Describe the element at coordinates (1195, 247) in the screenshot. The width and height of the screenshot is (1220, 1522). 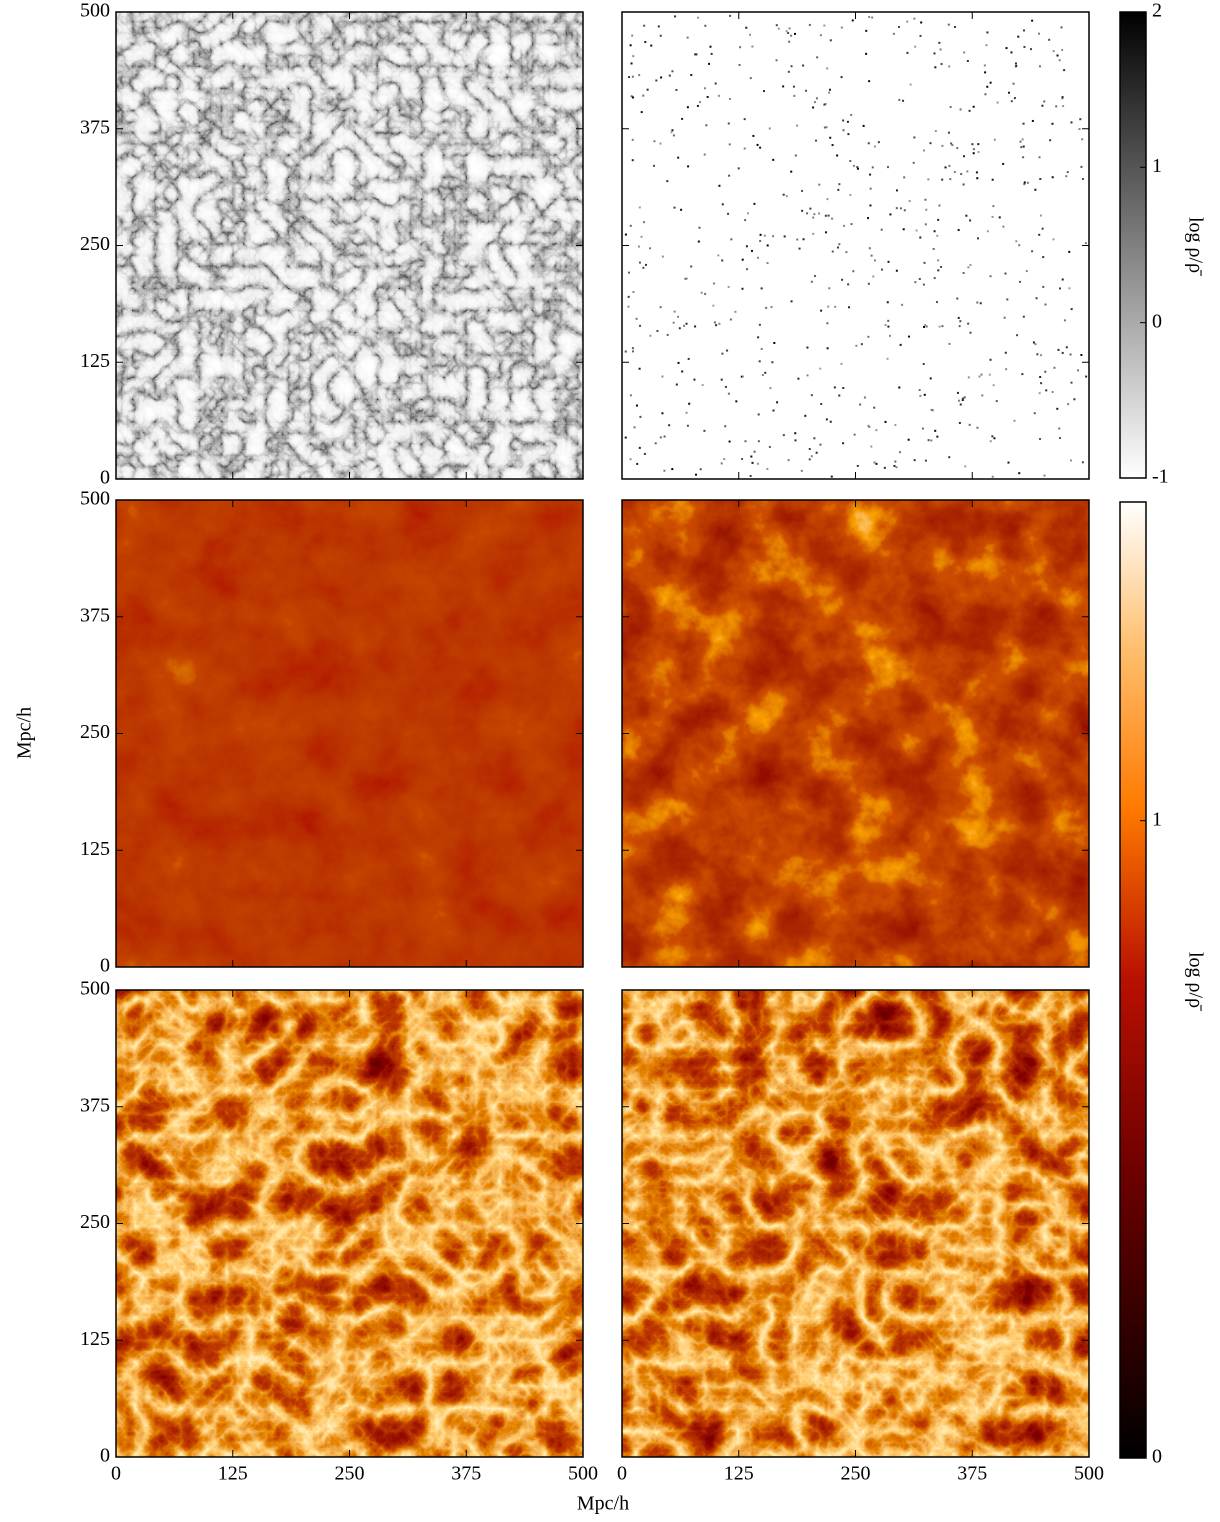
I see `colorbar-label: log ρ/ρ̄` at that location.